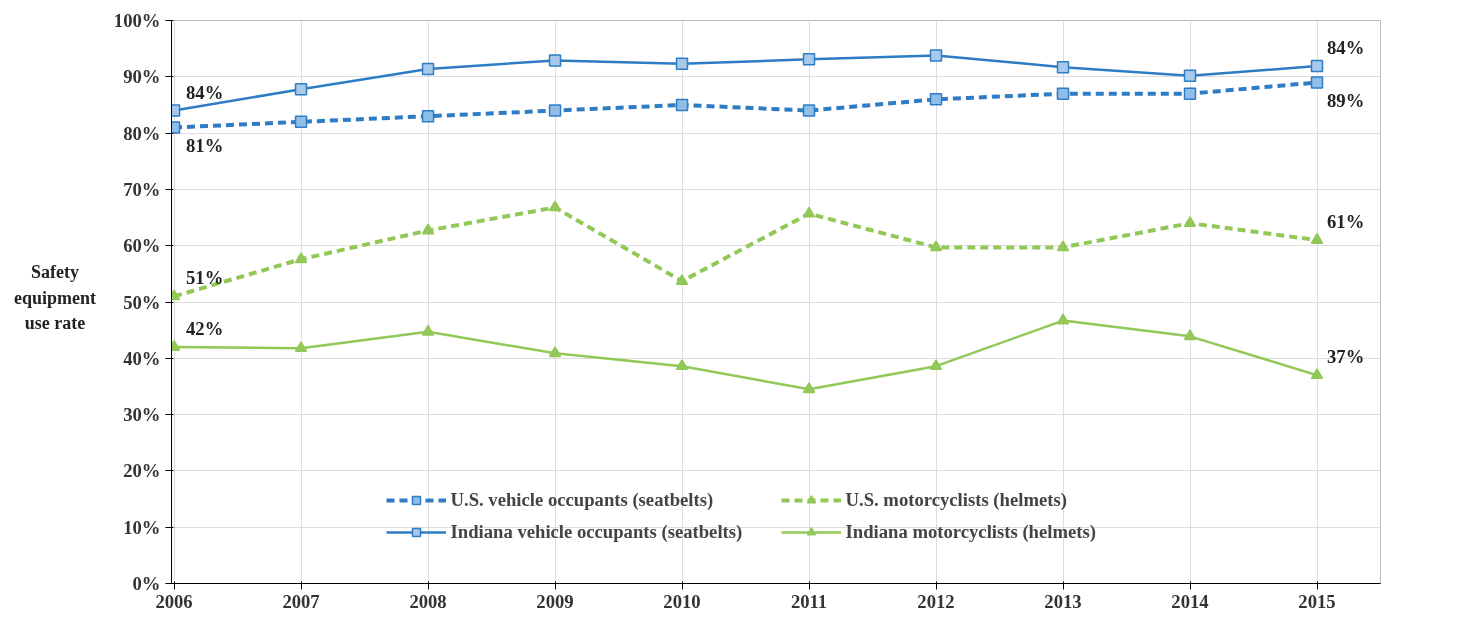 Image resolution: width=1473 pixels, height=633 pixels. What do you see at coordinates (1346, 222) in the screenshot?
I see `annotation: 61%` at bounding box center [1346, 222].